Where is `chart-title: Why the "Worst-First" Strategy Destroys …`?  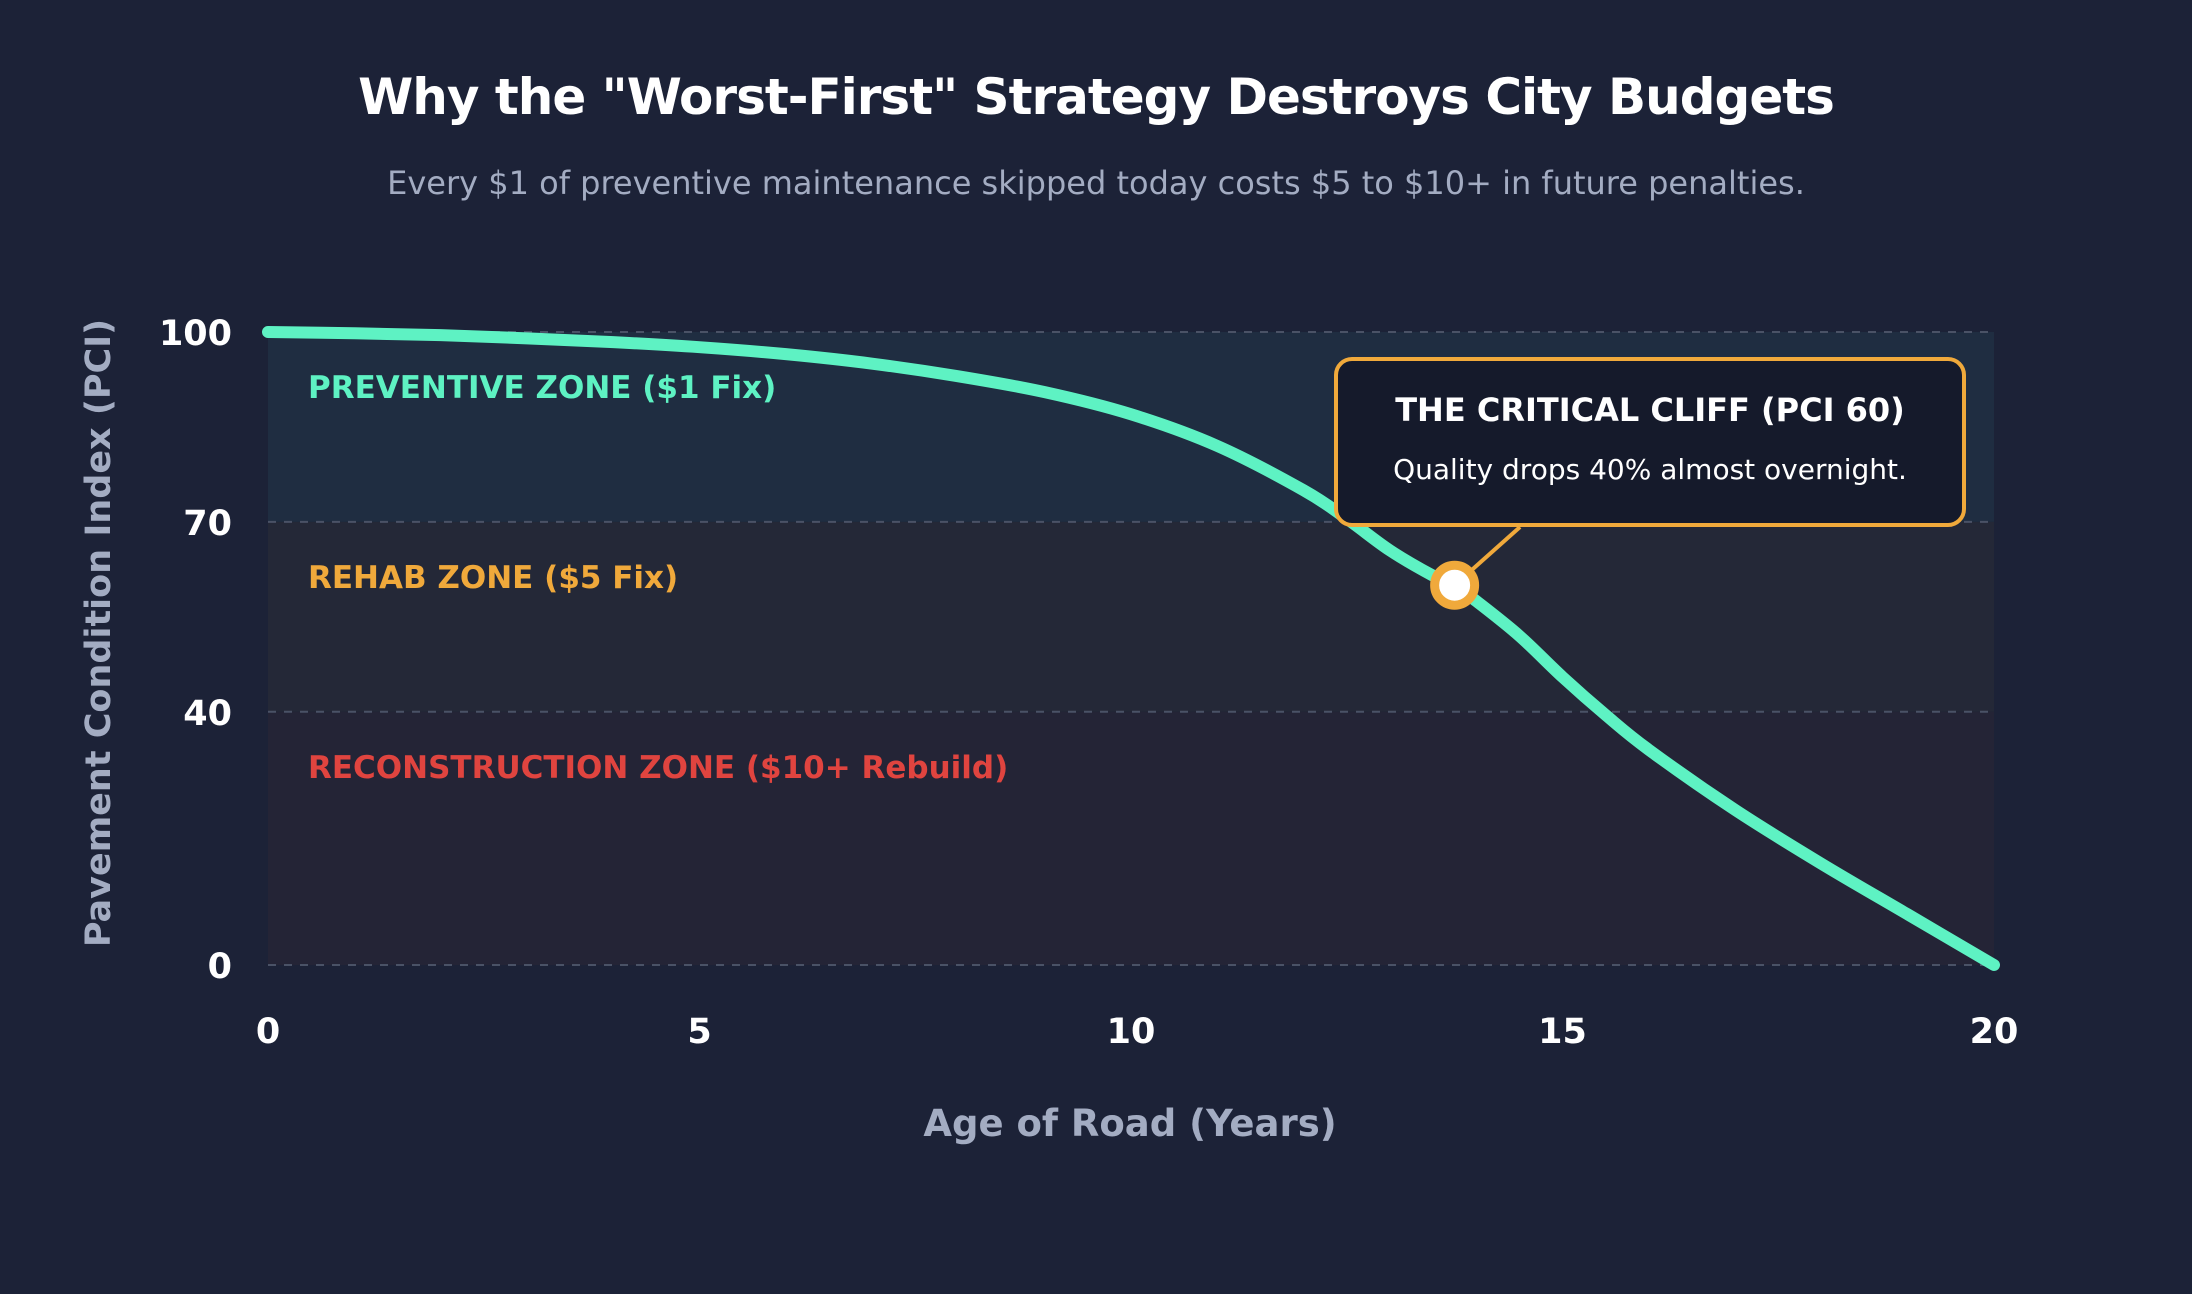
chart-title: Why the "Worst-First" Strategy Destroys … is located at coordinates (1096, 97).